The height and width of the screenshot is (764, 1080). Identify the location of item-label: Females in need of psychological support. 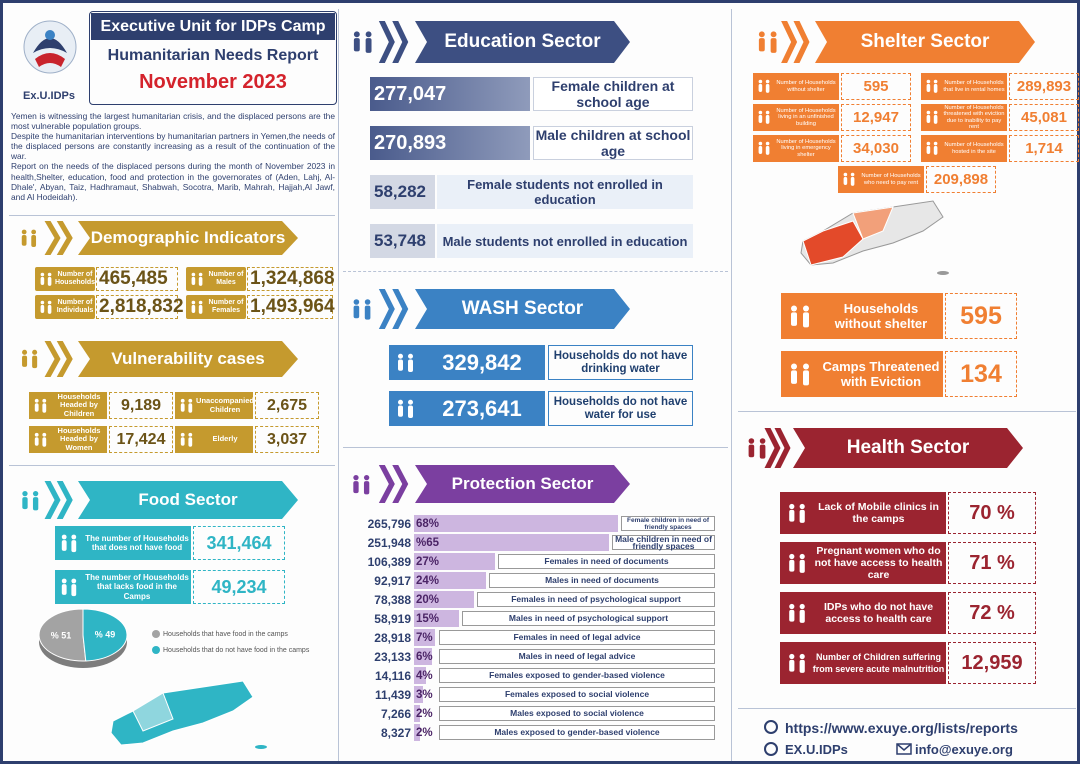
(596, 599).